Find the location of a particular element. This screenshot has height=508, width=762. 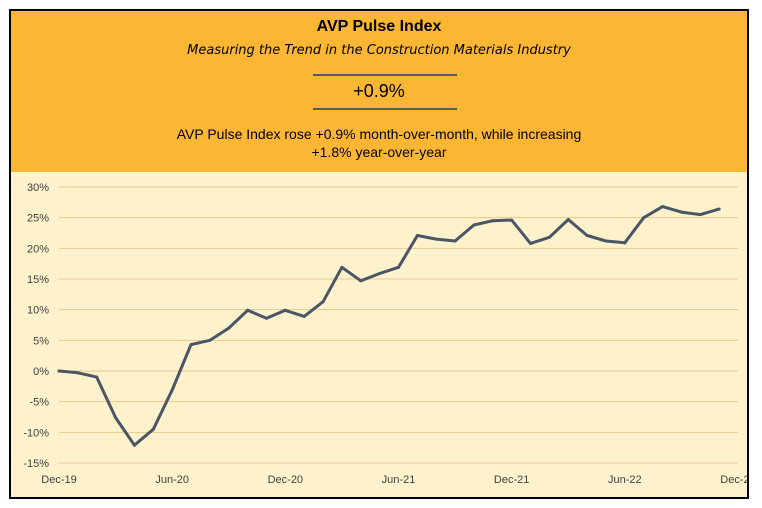

headline-value: +0.9% is located at coordinates (379, 91).